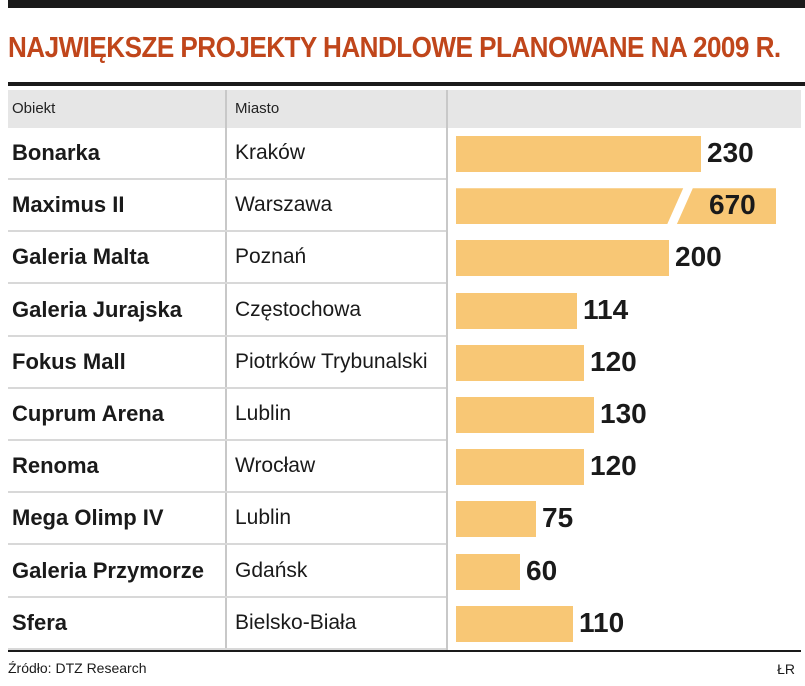 The width and height of the screenshot is (805, 686). I want to click on row-name: Sfera, so click(40, 622).